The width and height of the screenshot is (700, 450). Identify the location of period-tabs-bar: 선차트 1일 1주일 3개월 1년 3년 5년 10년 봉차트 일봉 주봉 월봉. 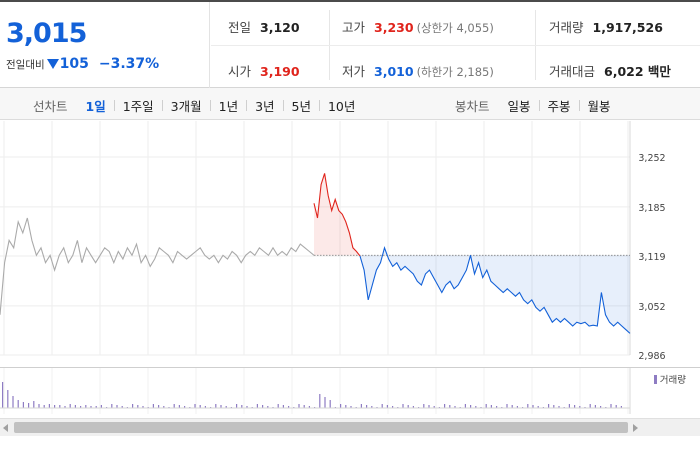
(350, 104).